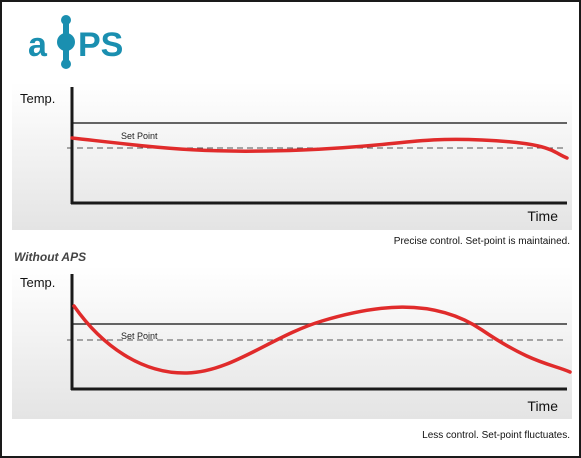 This screenshot has width=581, height=458. What do you see at coordinates (38, 45) in the screenshot?
I see `svg-text: a` at bounding box center [38, 45].